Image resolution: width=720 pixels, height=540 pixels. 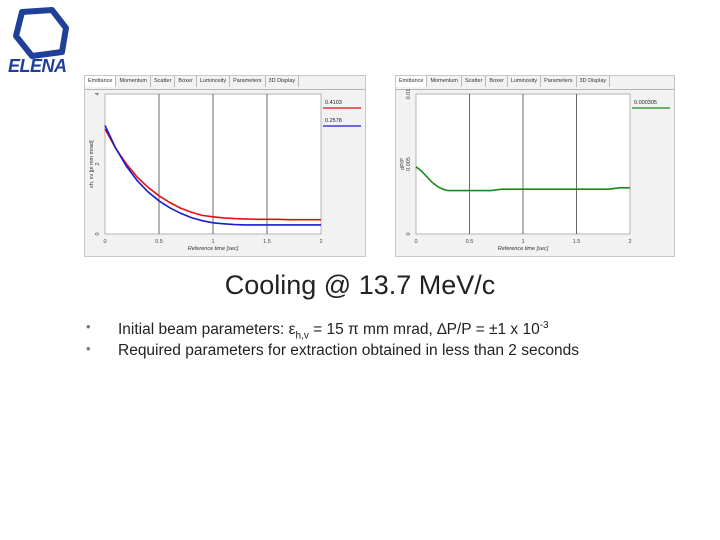 What do you see at coordinates (92, 164) in the screenshot?
I see `y-axis-label: εh, εv [pi mm mrad]` at bounding box center [92, 164].